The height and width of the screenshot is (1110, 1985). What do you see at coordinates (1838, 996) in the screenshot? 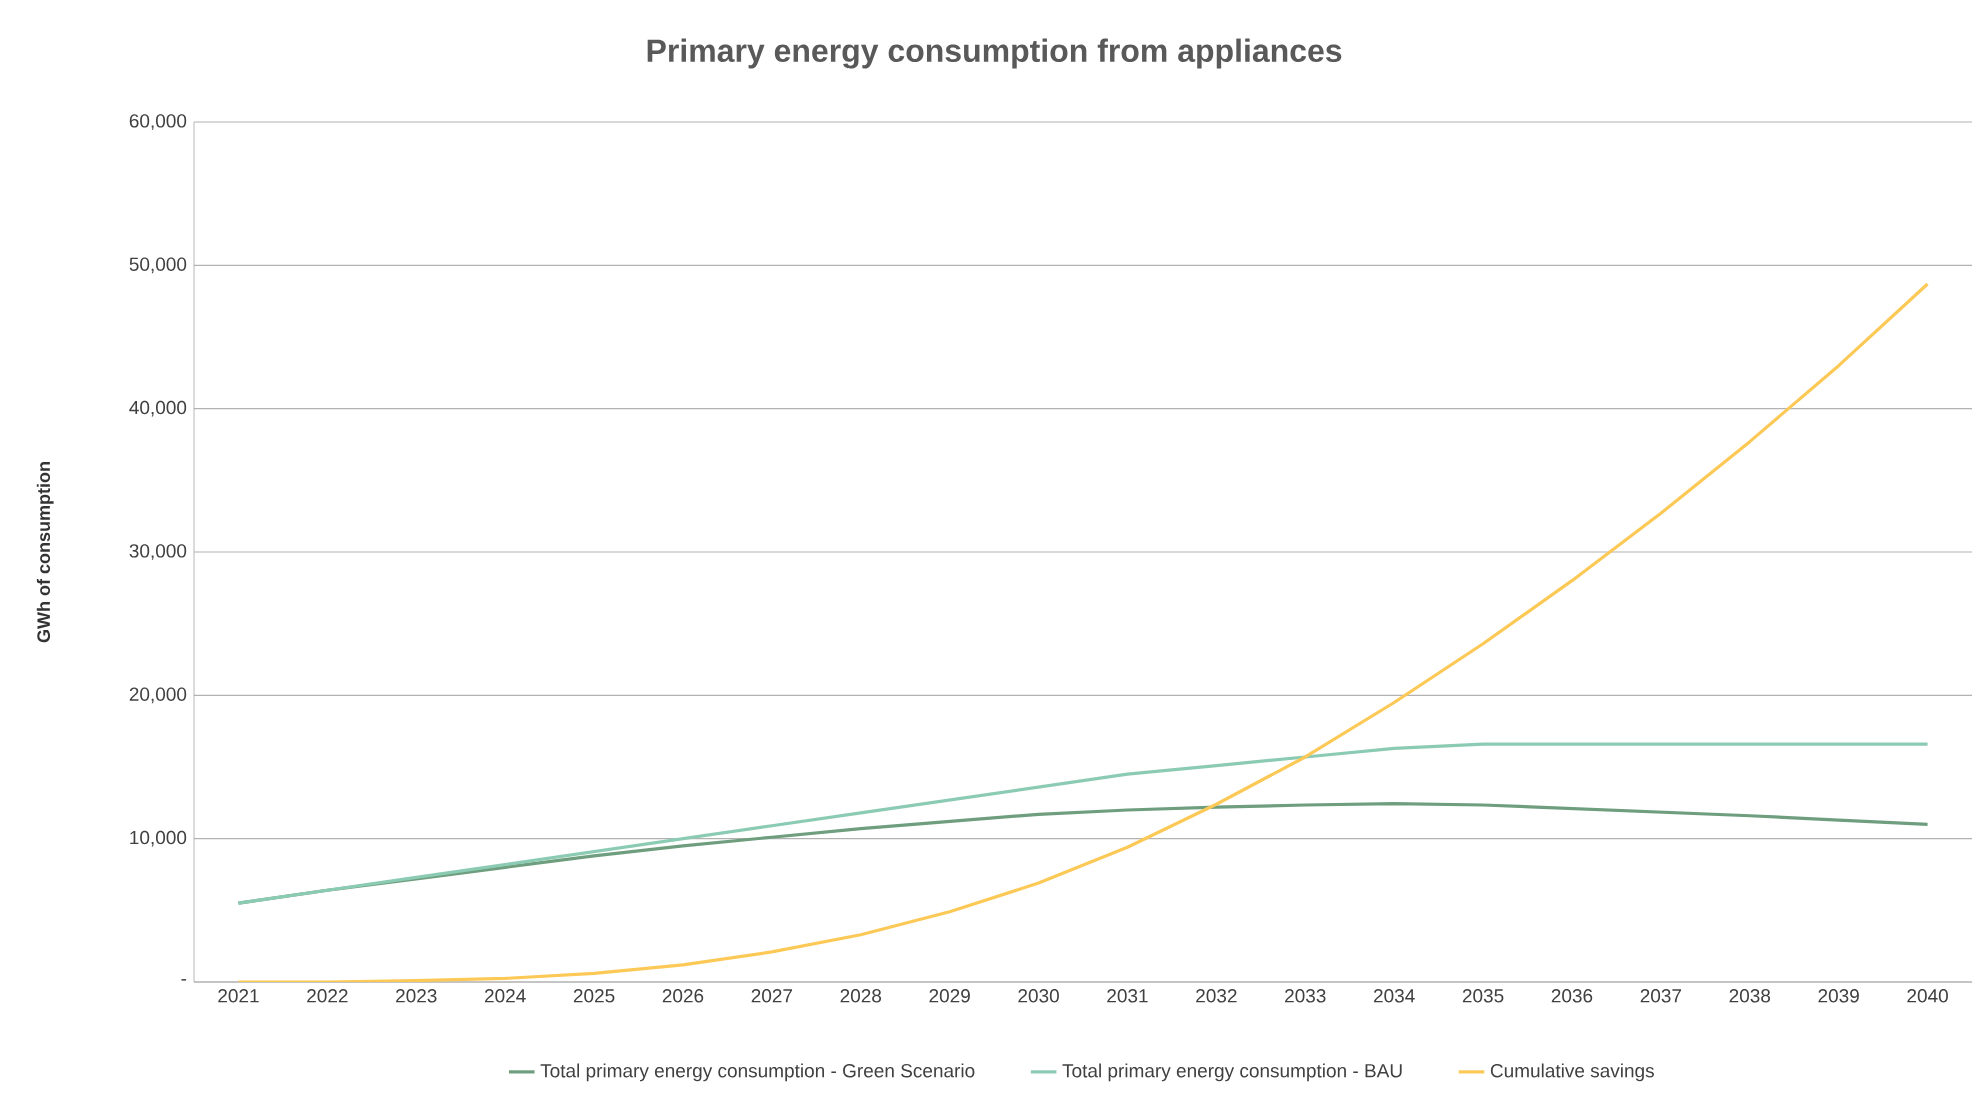
I see `x-tick-label: 2039` at bounding box center [1838, 996].